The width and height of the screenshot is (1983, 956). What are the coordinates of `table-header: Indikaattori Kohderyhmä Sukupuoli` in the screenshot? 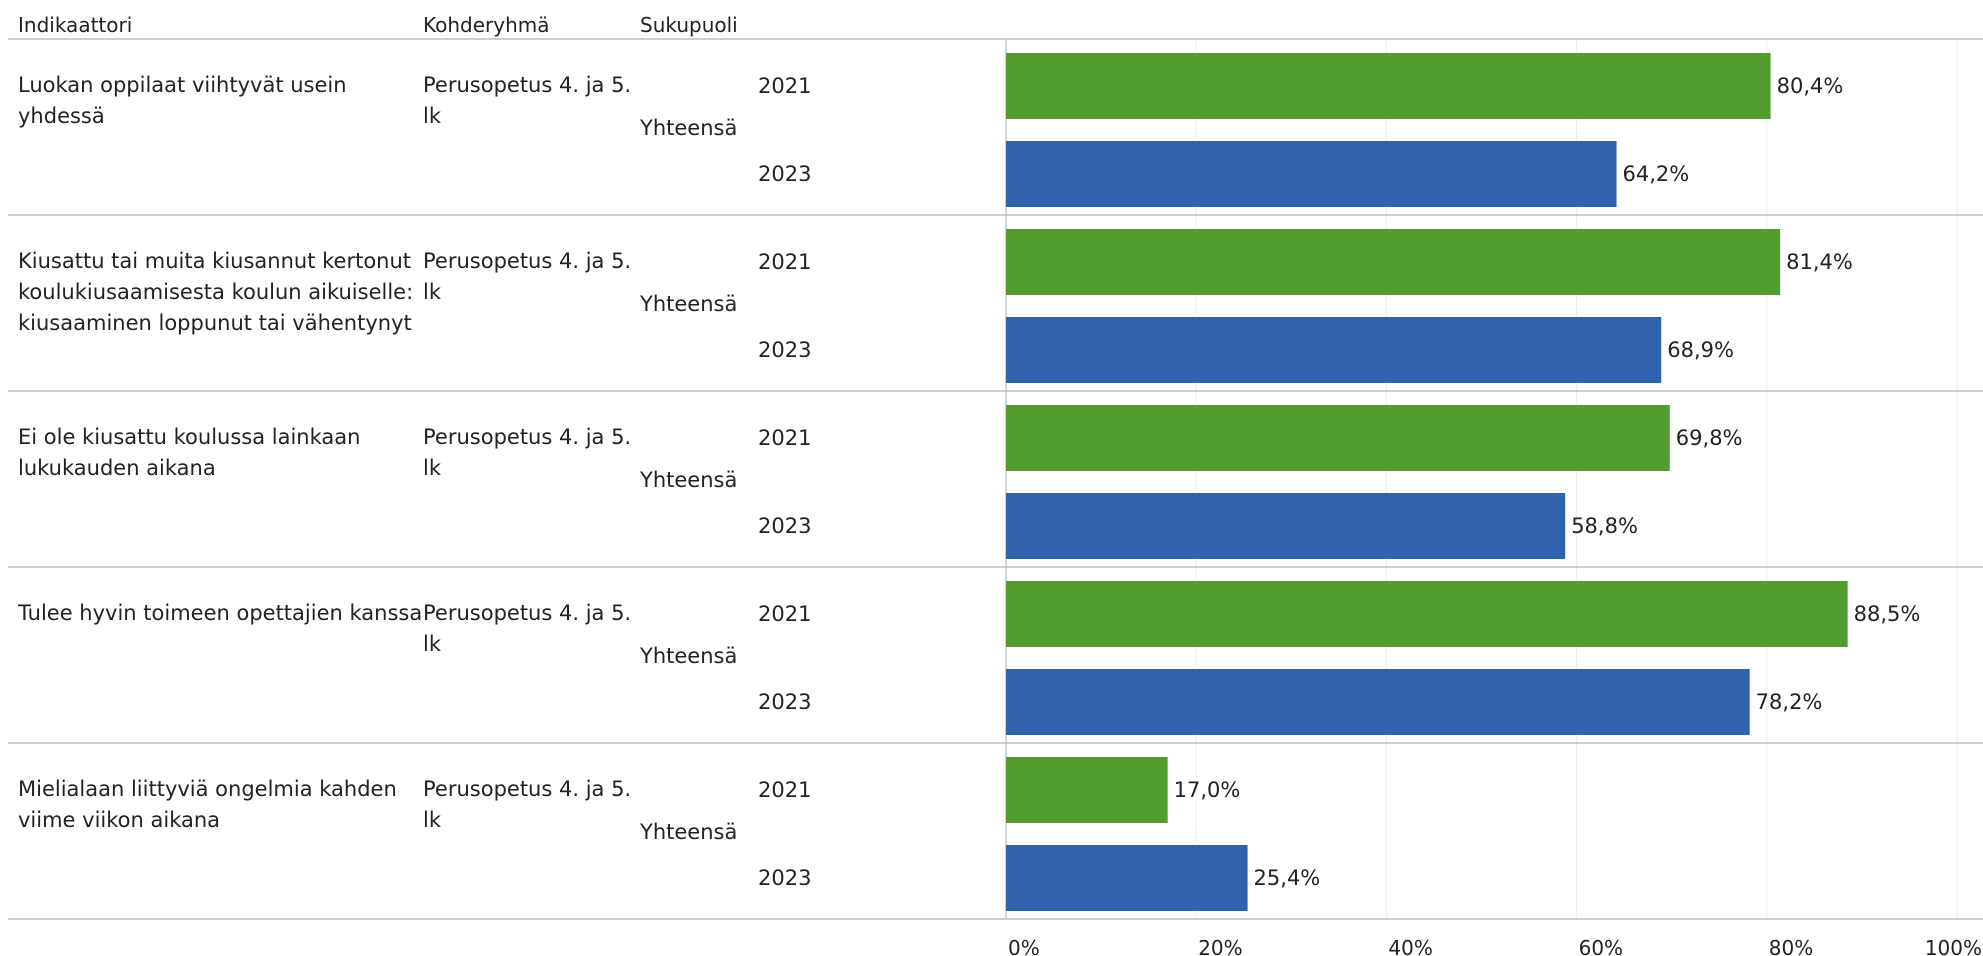 It's located at (378, 25).